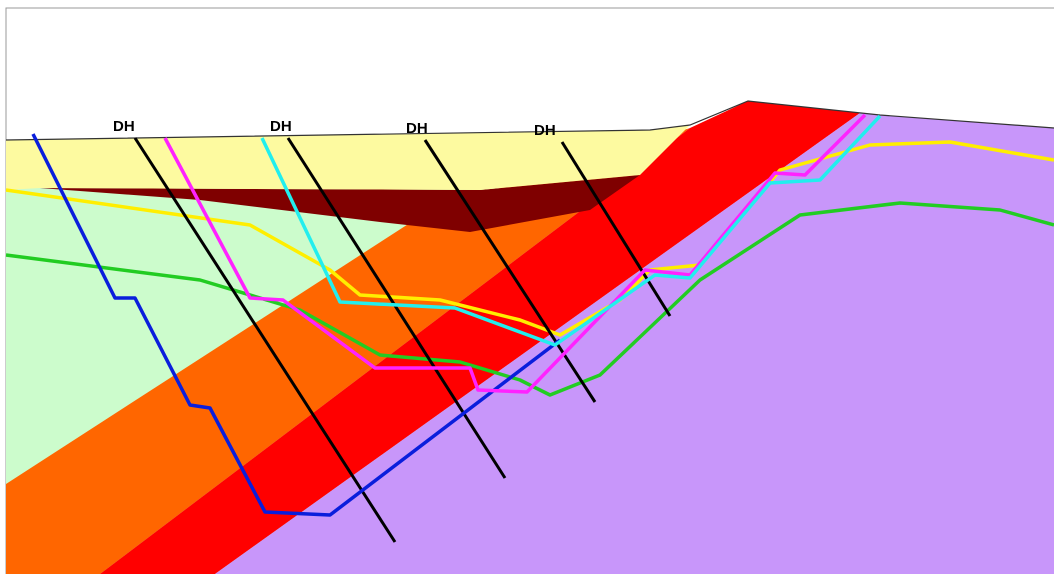 This screenshot has height=574, width=1054. I want to click on yellow-layer, so click(348, 157).